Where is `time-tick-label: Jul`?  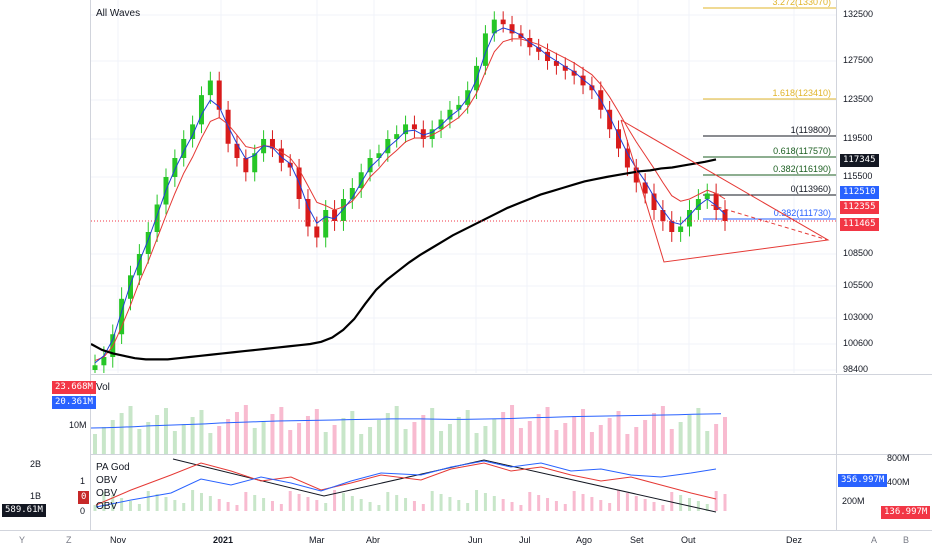 time-tick-label: Jul is located at coordinates (525, 540).